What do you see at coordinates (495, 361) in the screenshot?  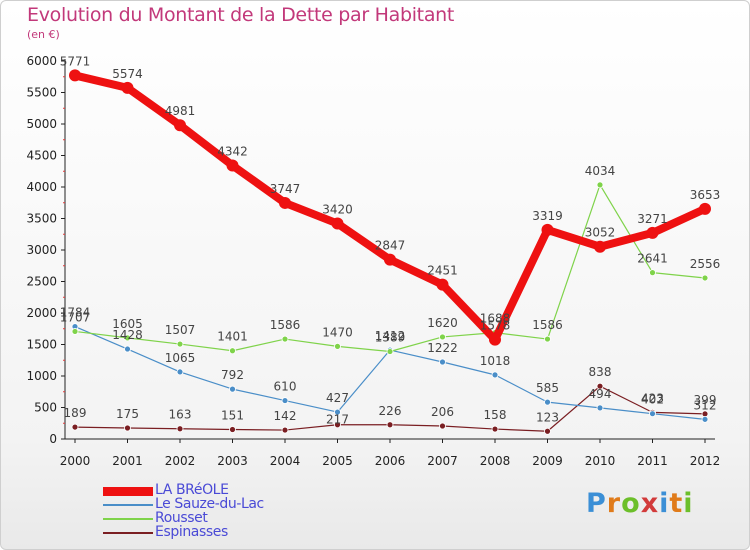 I see `data-label: 1018` at bounding box center [495, 361].